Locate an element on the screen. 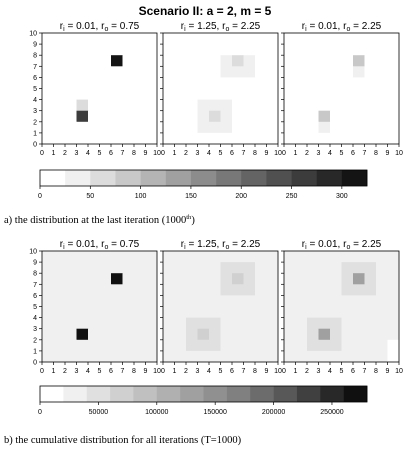 The height and width of the screenshot is (450, 410). label-ro-sub: o is located at coordinates (348, 29).